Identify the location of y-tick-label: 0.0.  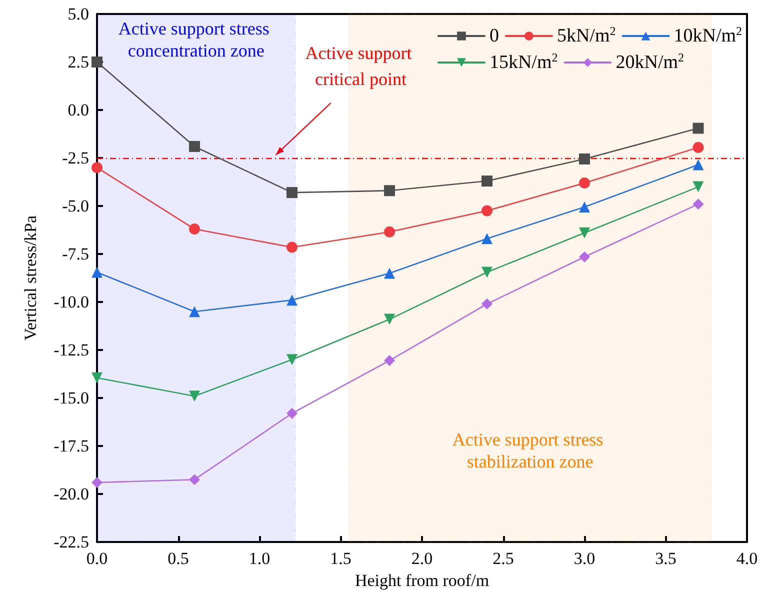
(78, 110).